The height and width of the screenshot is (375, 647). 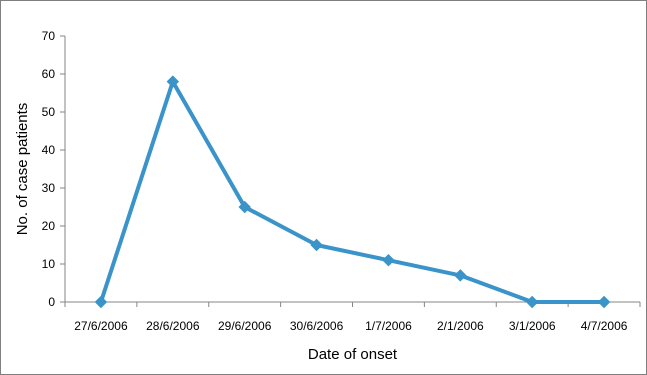 I want to click on x-tick-label: 4/7/2006, so click(x=604, y=326).